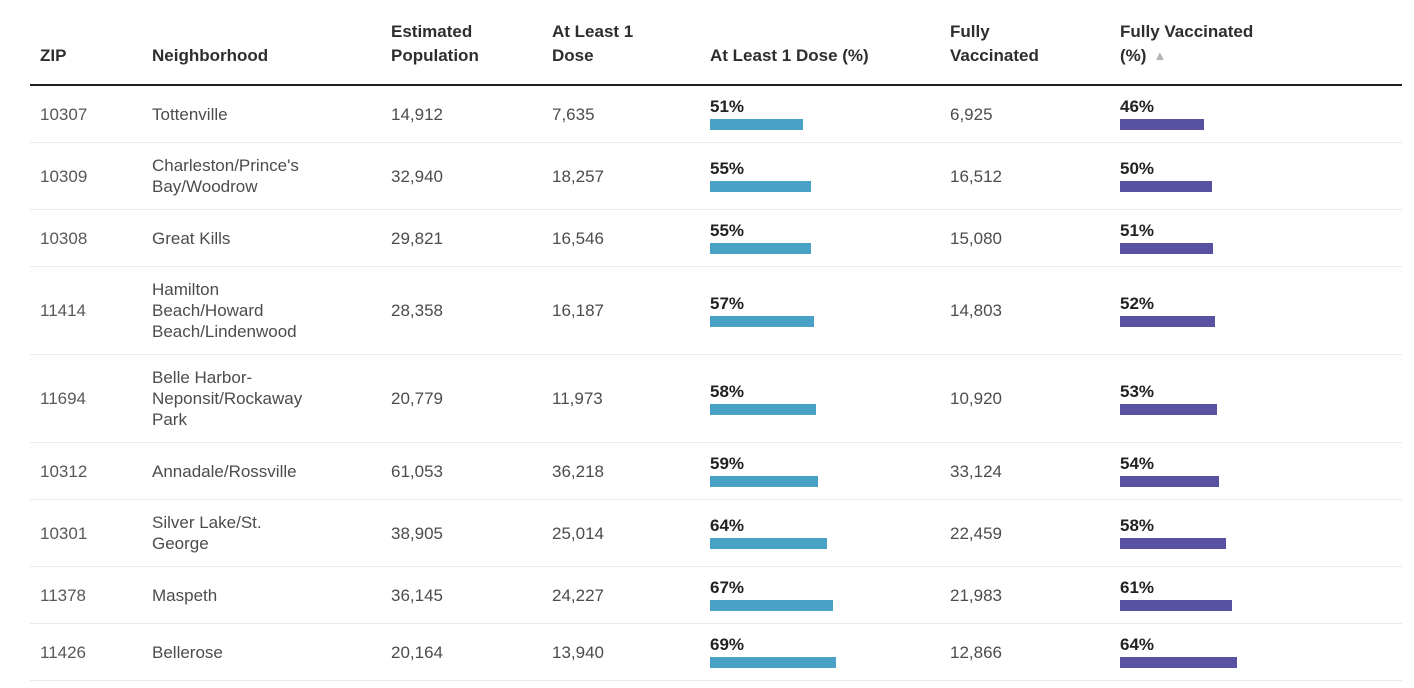 This screenshot has height=688, width=1414. Describe the element at coordinates (1256, 238) in the screenshot. I see `fully-pct-cell: 51%` at that location.